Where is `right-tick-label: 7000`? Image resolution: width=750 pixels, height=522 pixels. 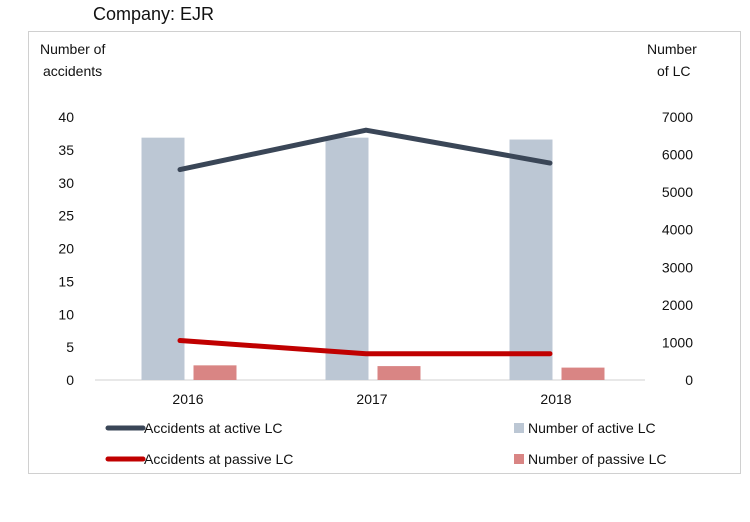 right-tick-label: 7000 is located at coordinates (677, 117).